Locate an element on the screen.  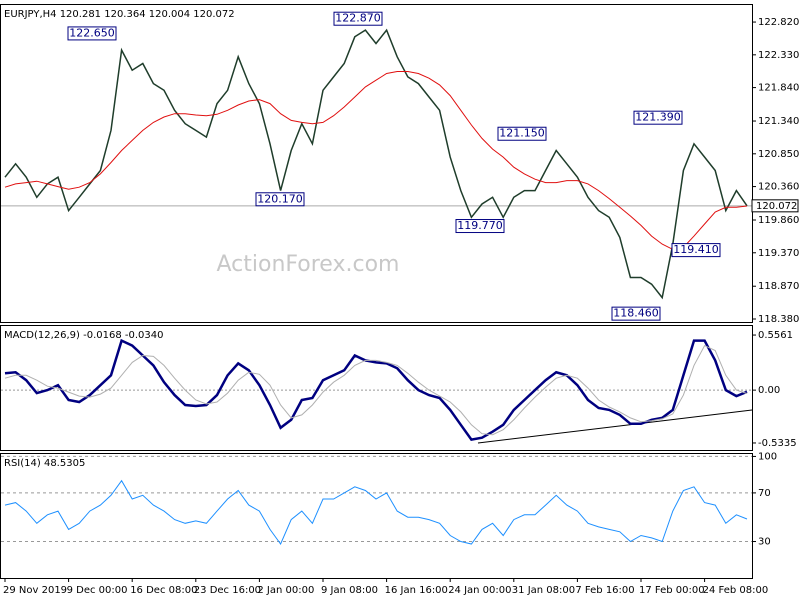
y-tick-label: 119.370 is located at coordinates (778, 253).